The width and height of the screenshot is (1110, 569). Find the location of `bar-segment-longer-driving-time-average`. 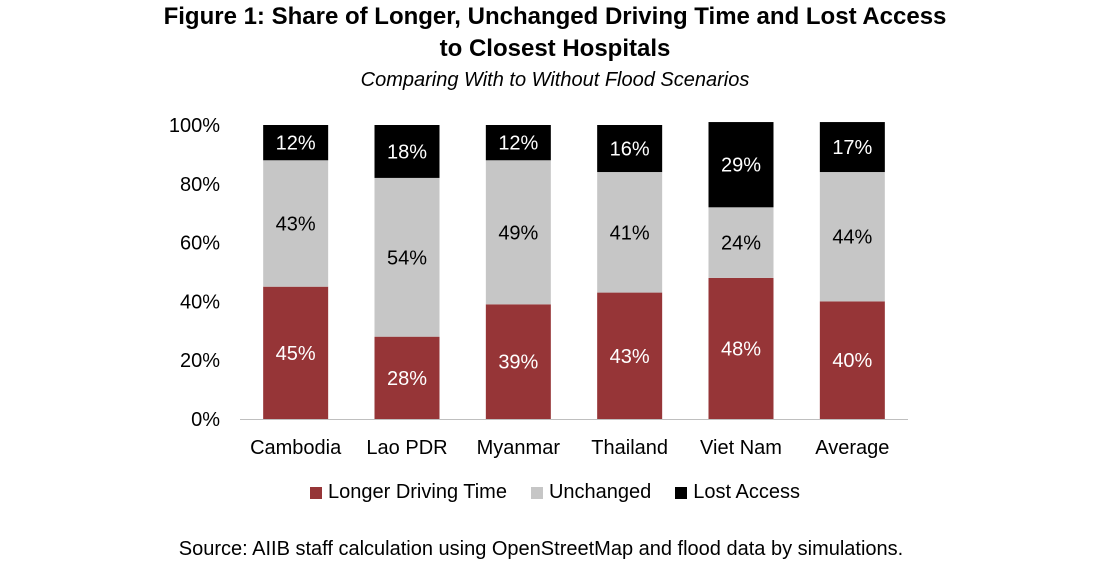

bar-segment-longer-driving-time-average is located at coordinates (852, 360).